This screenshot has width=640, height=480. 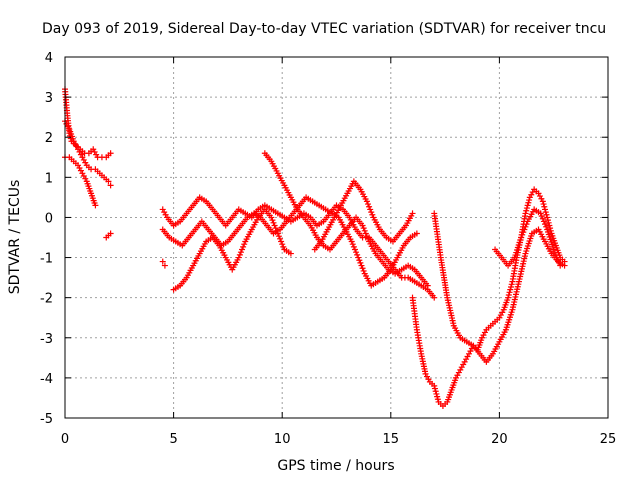 I want to click on x-tick-label: 15, so click(x=391, y=439).